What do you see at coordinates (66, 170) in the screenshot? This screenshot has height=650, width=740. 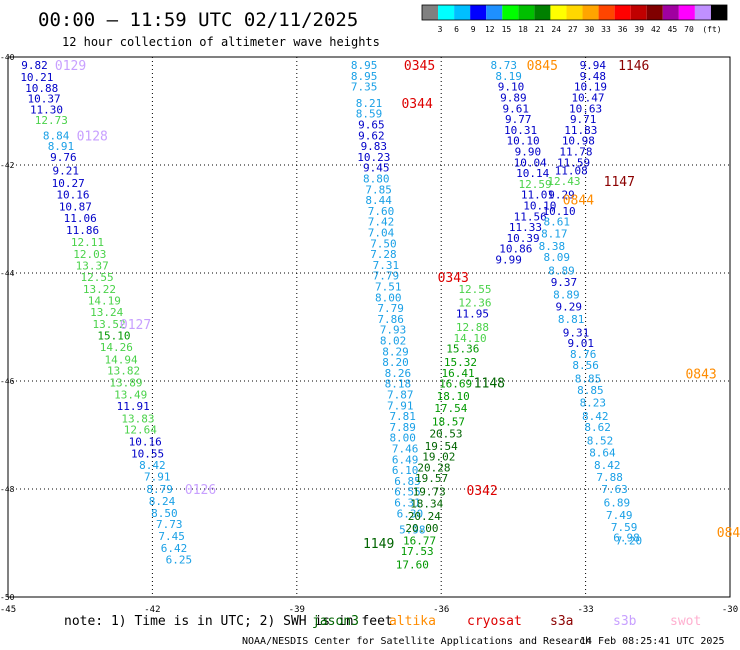 I see `swh-value: 9.21` at bounding box center [66, 170].